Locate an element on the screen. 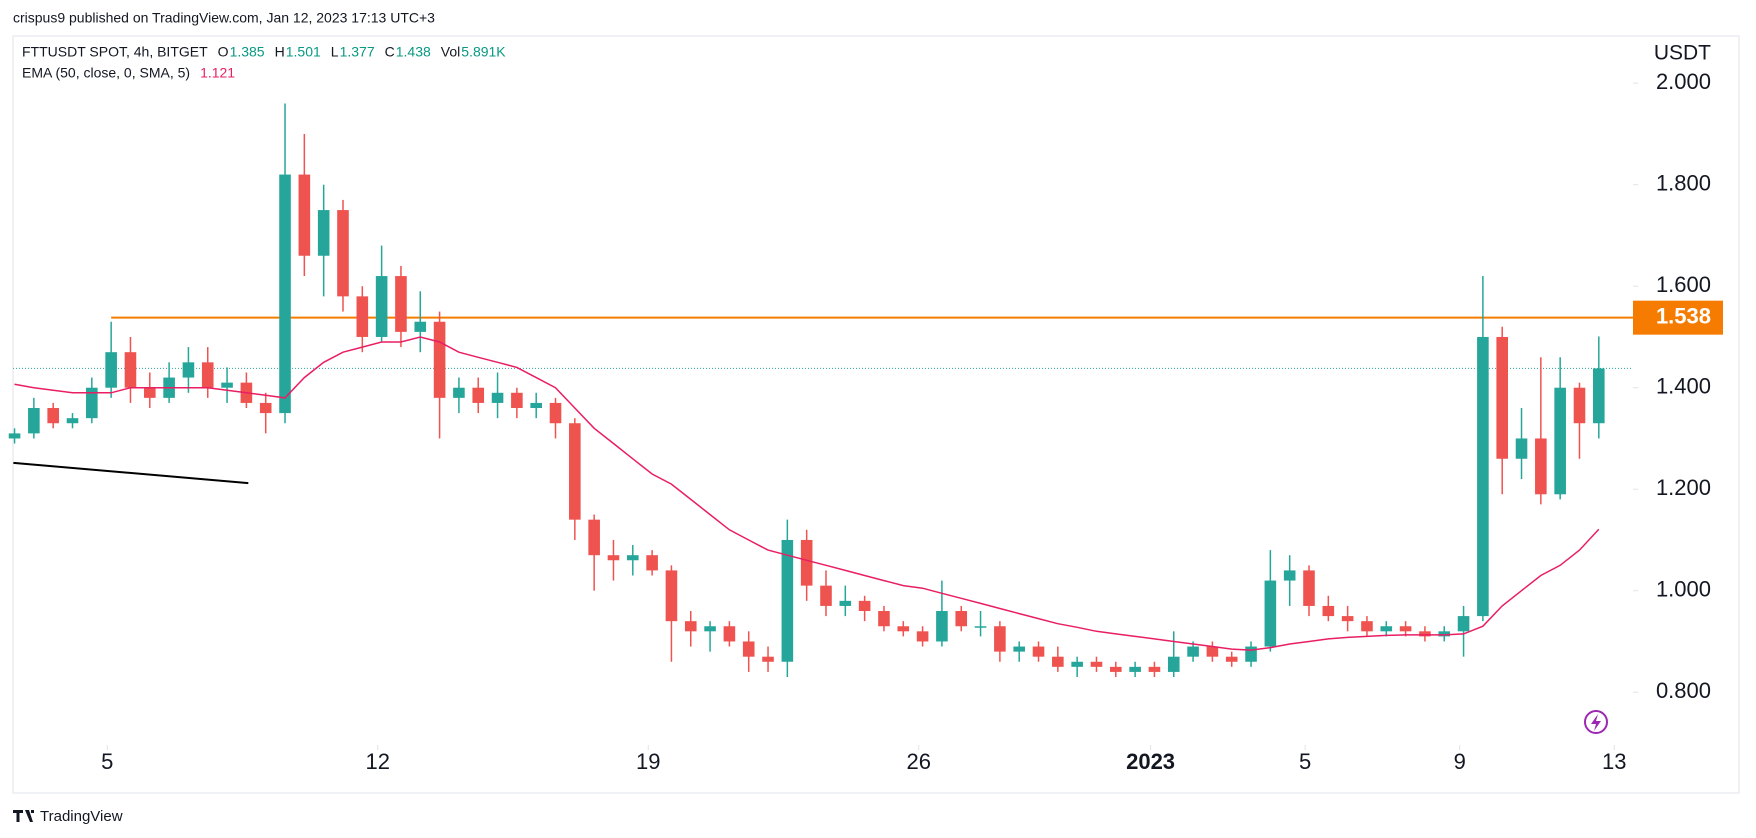 The height and width of the screenshot is (838, 1756). currency: USDT is located at coordinates (1682, 53).